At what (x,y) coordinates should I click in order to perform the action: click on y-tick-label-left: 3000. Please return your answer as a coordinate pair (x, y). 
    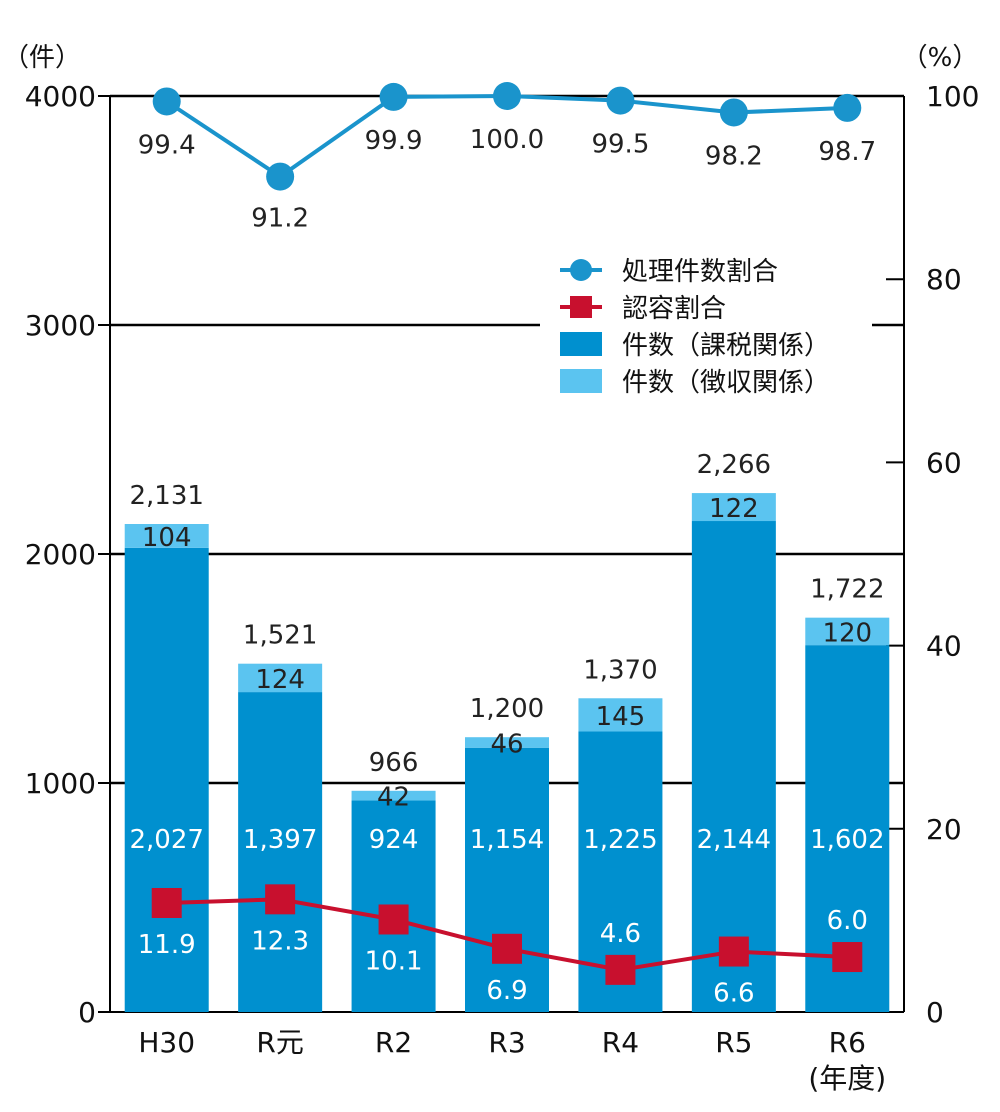
    Looking at the image, I should click on (60, 325).